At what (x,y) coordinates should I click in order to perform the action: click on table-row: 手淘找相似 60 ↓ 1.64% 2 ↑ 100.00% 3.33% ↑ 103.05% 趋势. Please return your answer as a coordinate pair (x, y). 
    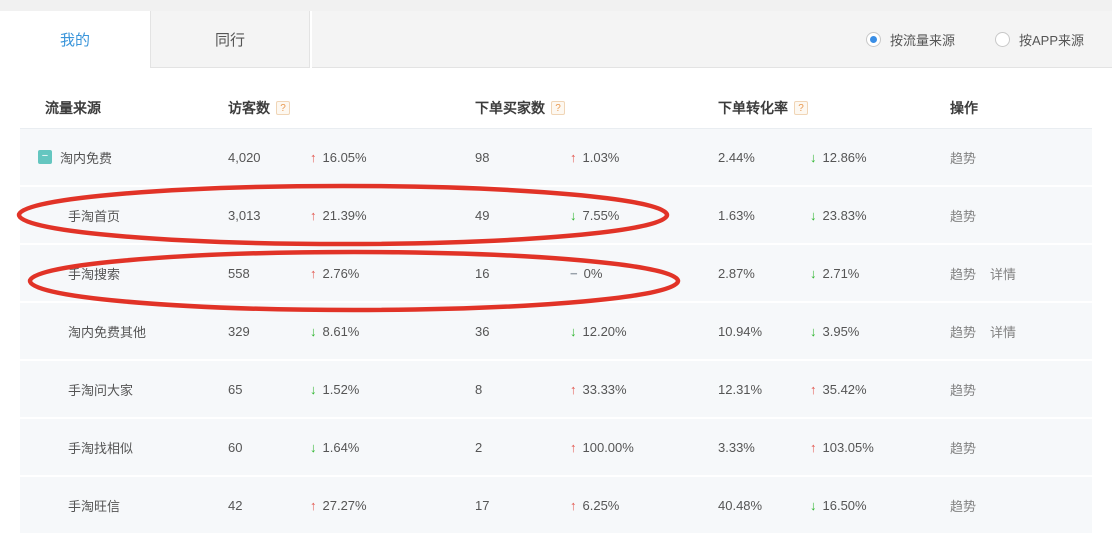
    Looking at the image, I should click on (556, 448).